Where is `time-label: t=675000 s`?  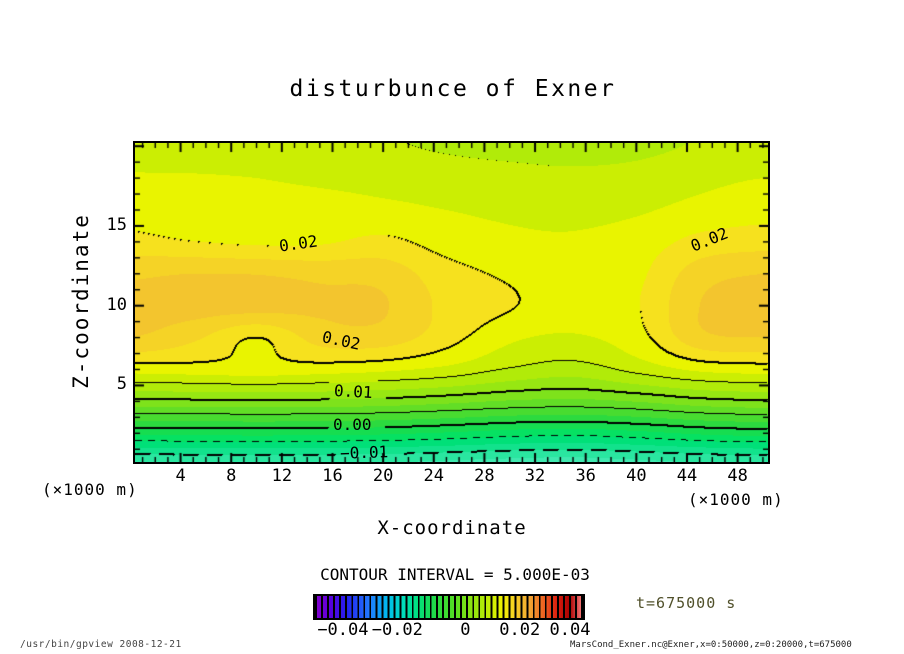
time-label: t=675000 s is located at coordinates (686, 603).